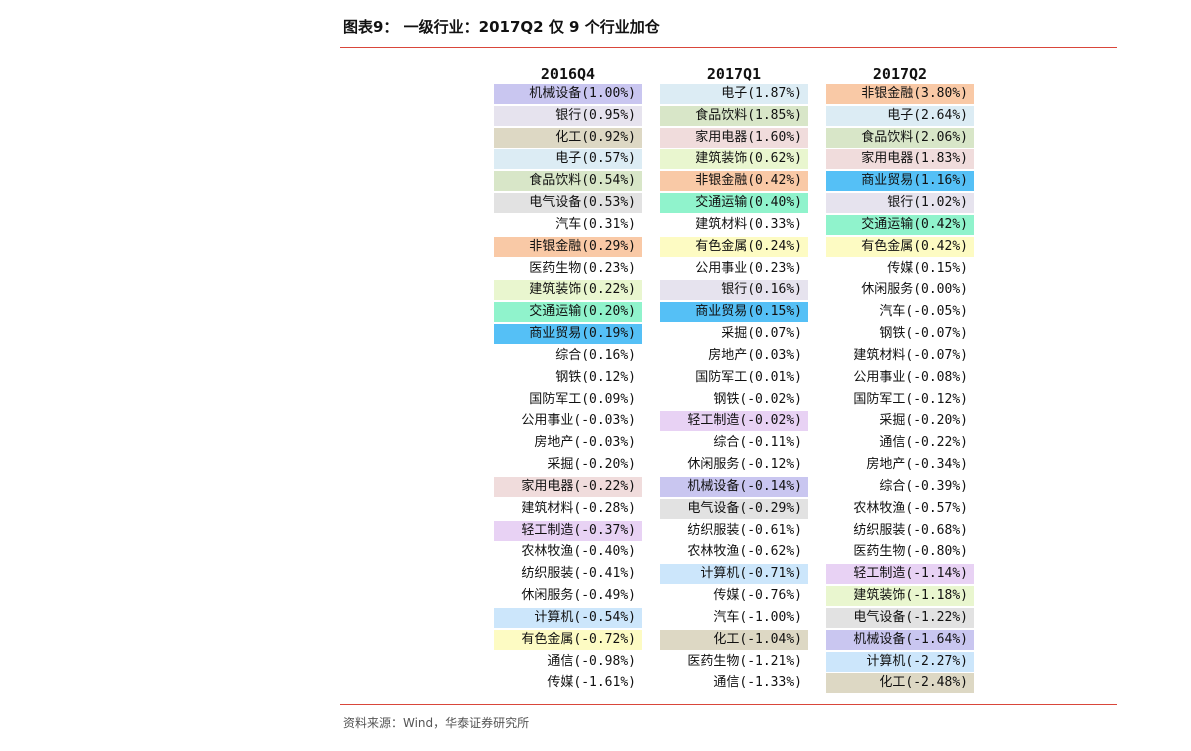 The height and width of the screenshot is (751, 1191). What do you see at coordinates (761, 334) in the screenshot?
I see `table-row: 采掘(0.07%)` at bounding box center [761, 334].